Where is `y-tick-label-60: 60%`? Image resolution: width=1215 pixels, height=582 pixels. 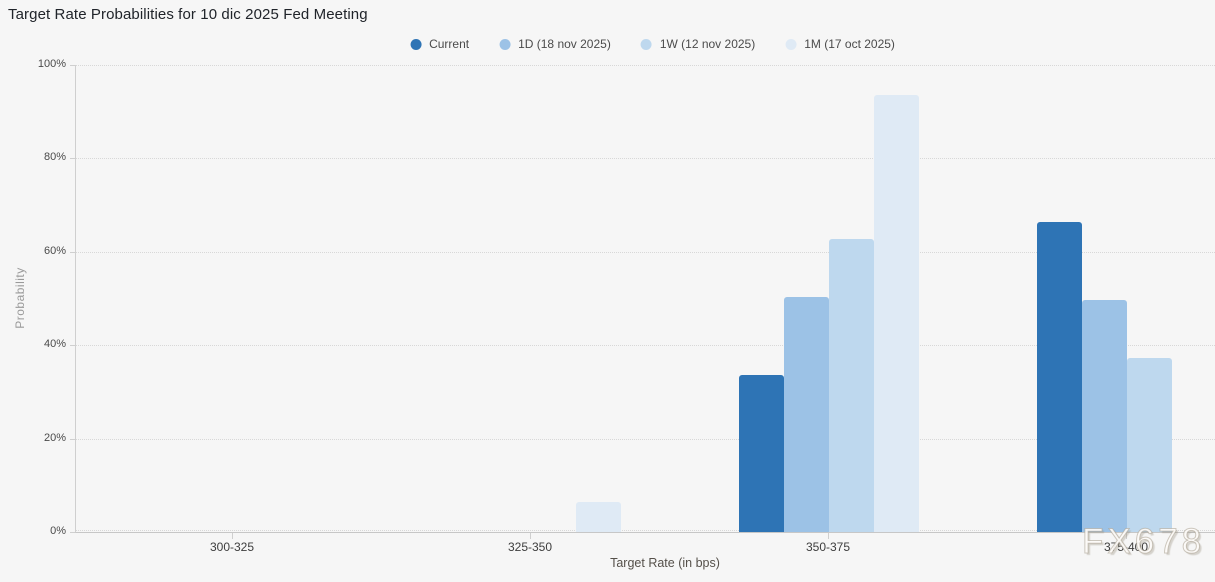 y-tick-label-60: 60% is located at coordinates (54, 250).